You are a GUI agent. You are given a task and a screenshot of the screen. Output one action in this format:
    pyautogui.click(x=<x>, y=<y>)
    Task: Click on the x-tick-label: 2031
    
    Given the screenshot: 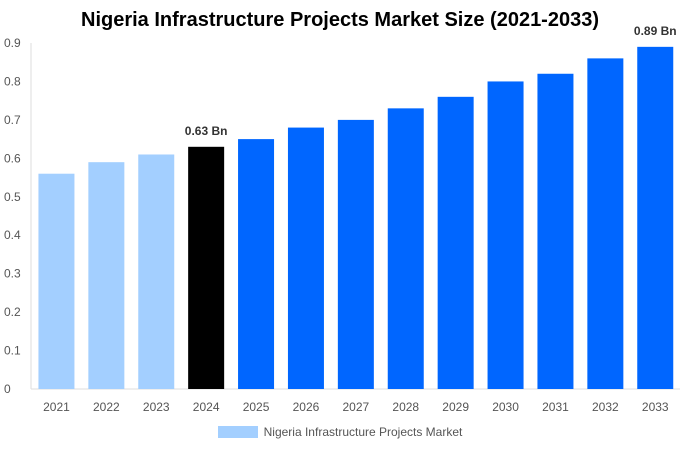 What is the action you would take?
    pyautogui.click(x=555, y=407)
    